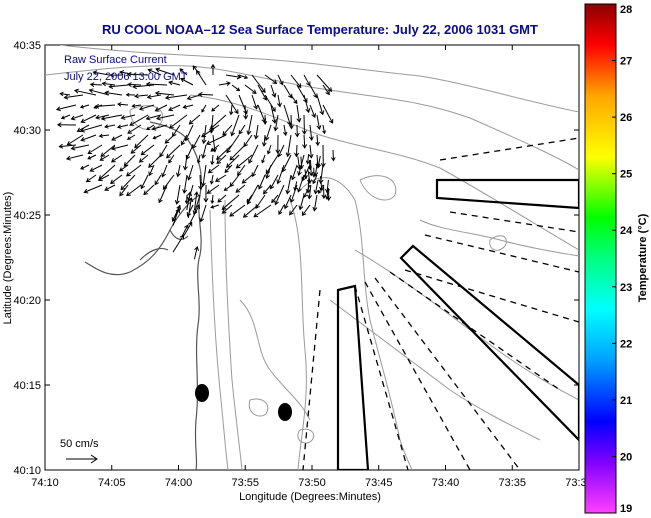  I want to click on annotation-line-2: July 22, 2006 13:00 GMT, so click(126, 77).